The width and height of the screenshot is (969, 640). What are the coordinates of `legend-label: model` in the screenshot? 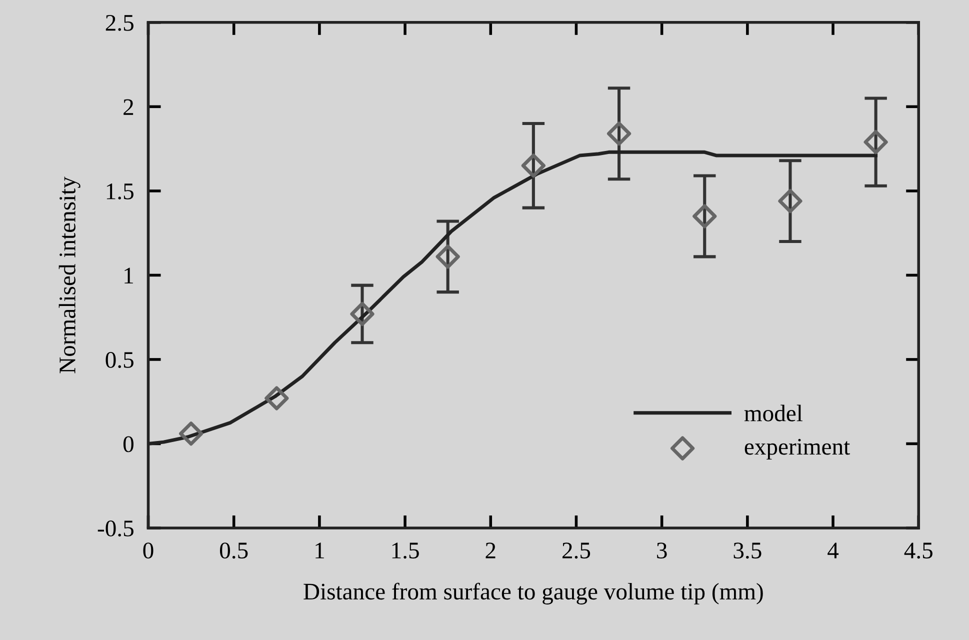 It's located at (773, 413).